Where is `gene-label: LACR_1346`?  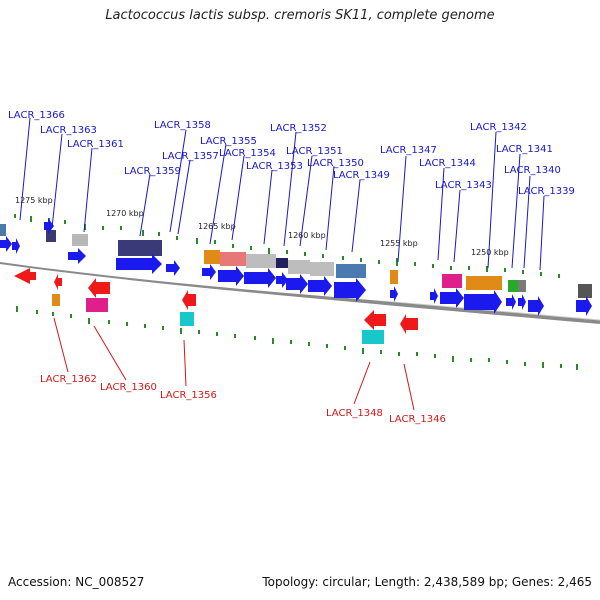 gene-label: LACR_1346 is located at coordinates (417, 419).